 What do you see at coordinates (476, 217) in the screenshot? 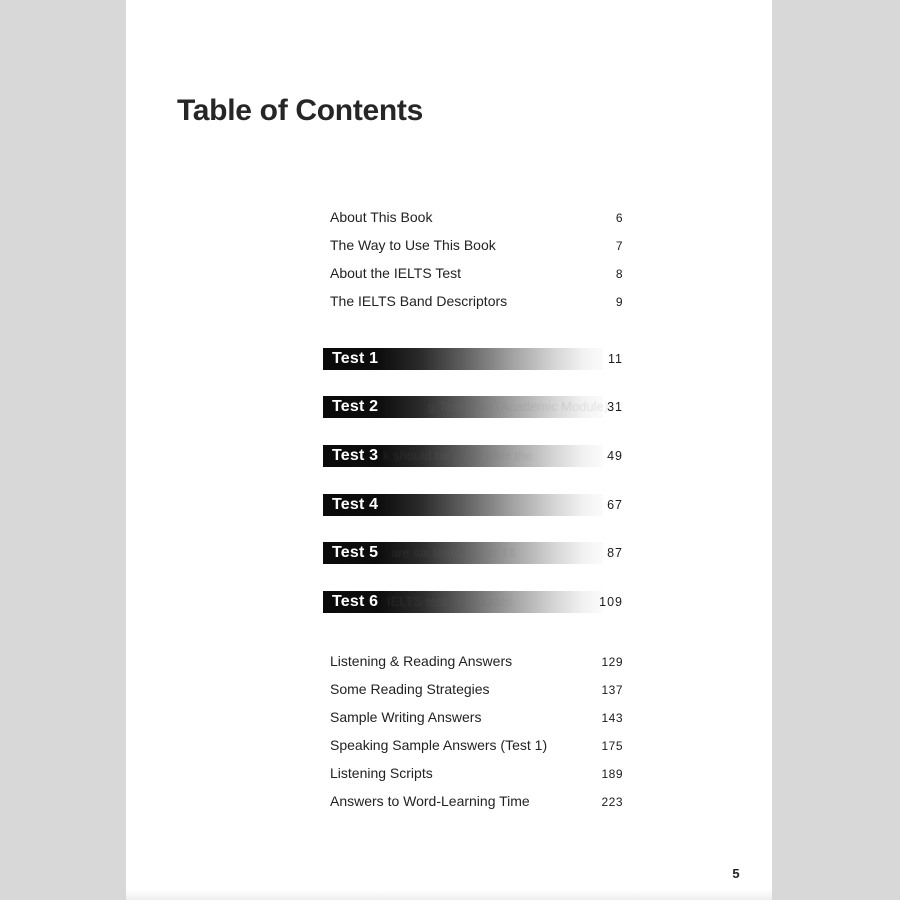
I see `toc-entry: About This Book 6` at bounding box center [476, 217].